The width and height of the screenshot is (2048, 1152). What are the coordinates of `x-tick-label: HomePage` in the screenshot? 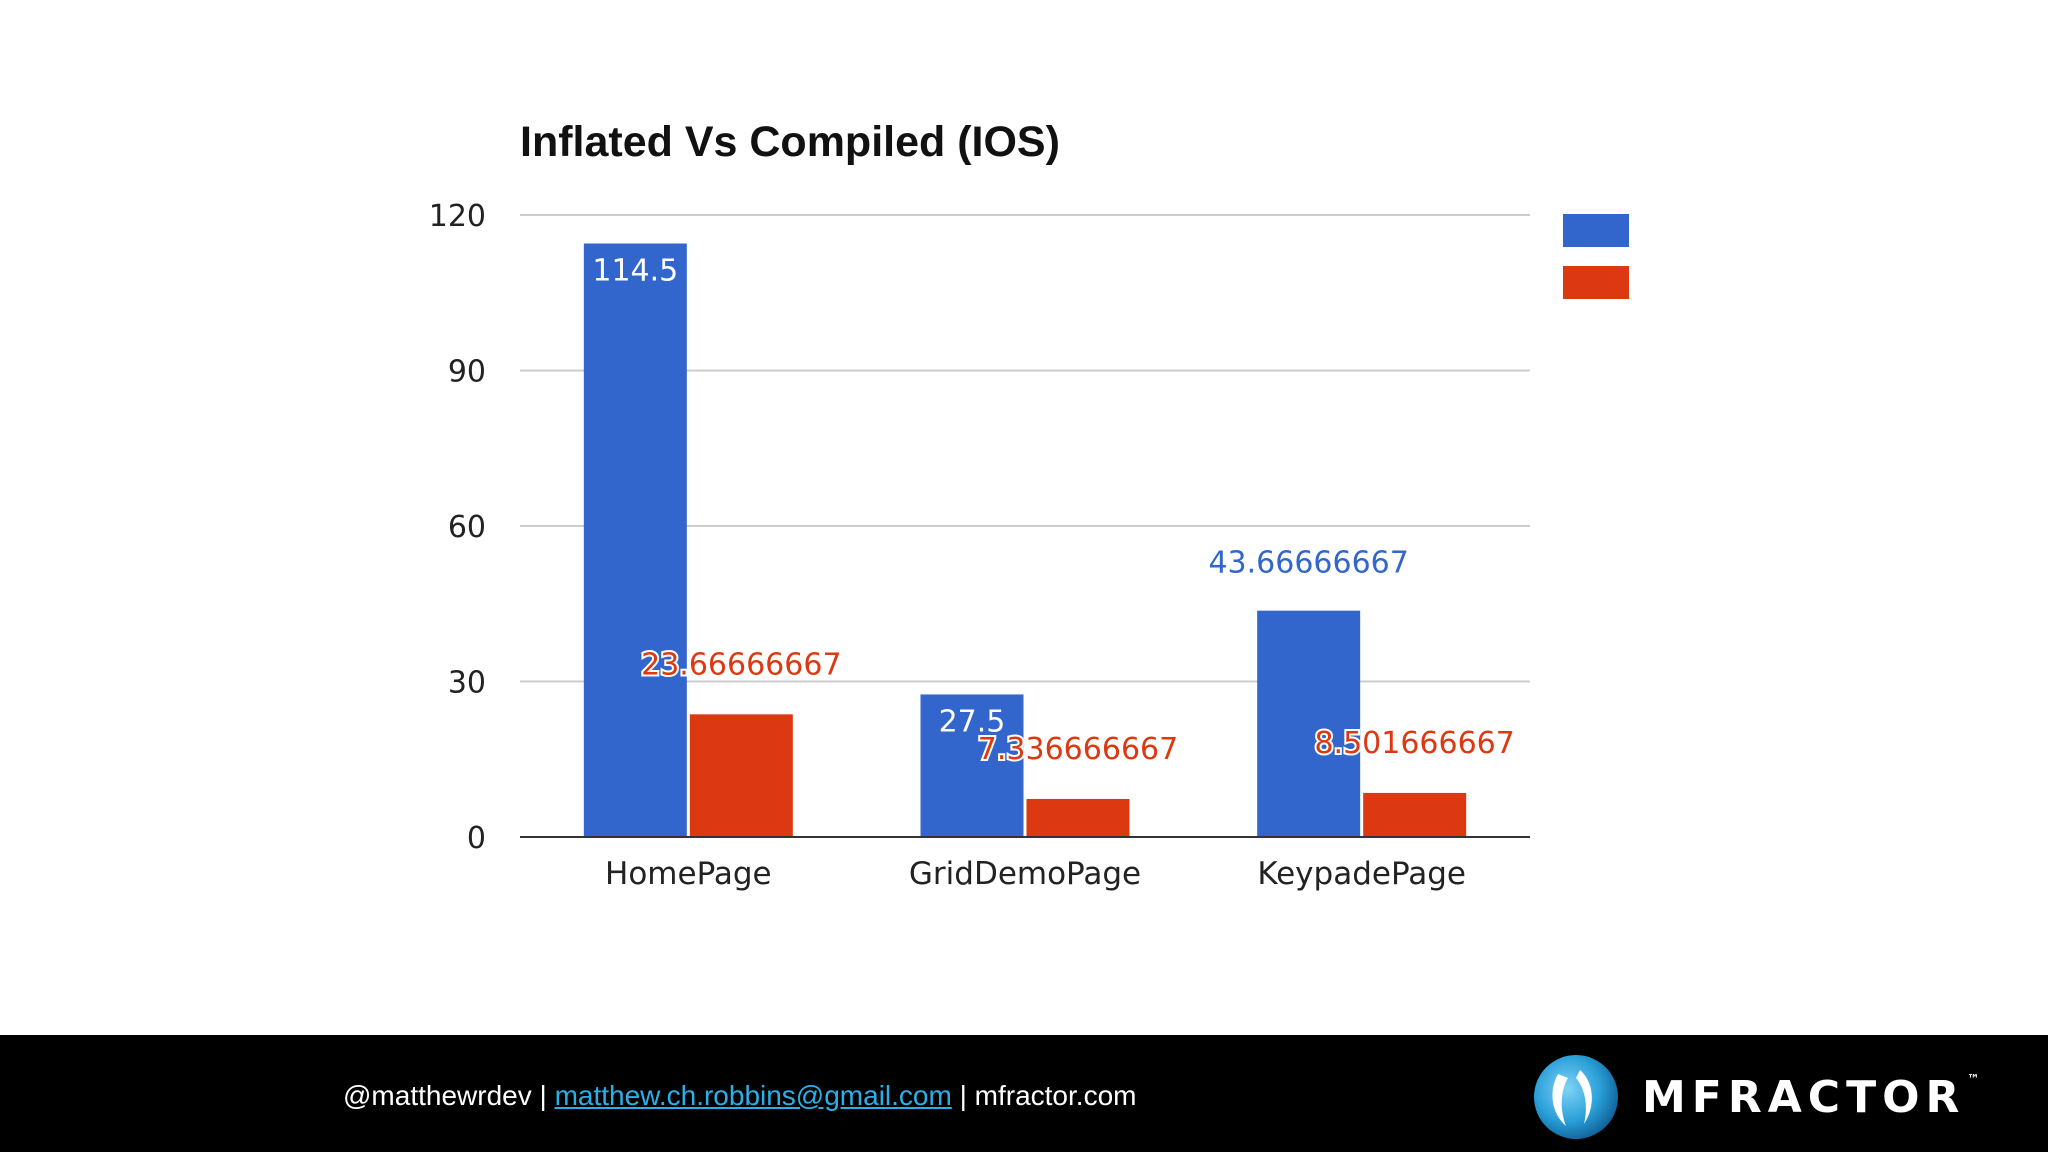 It's located at (688, 874).